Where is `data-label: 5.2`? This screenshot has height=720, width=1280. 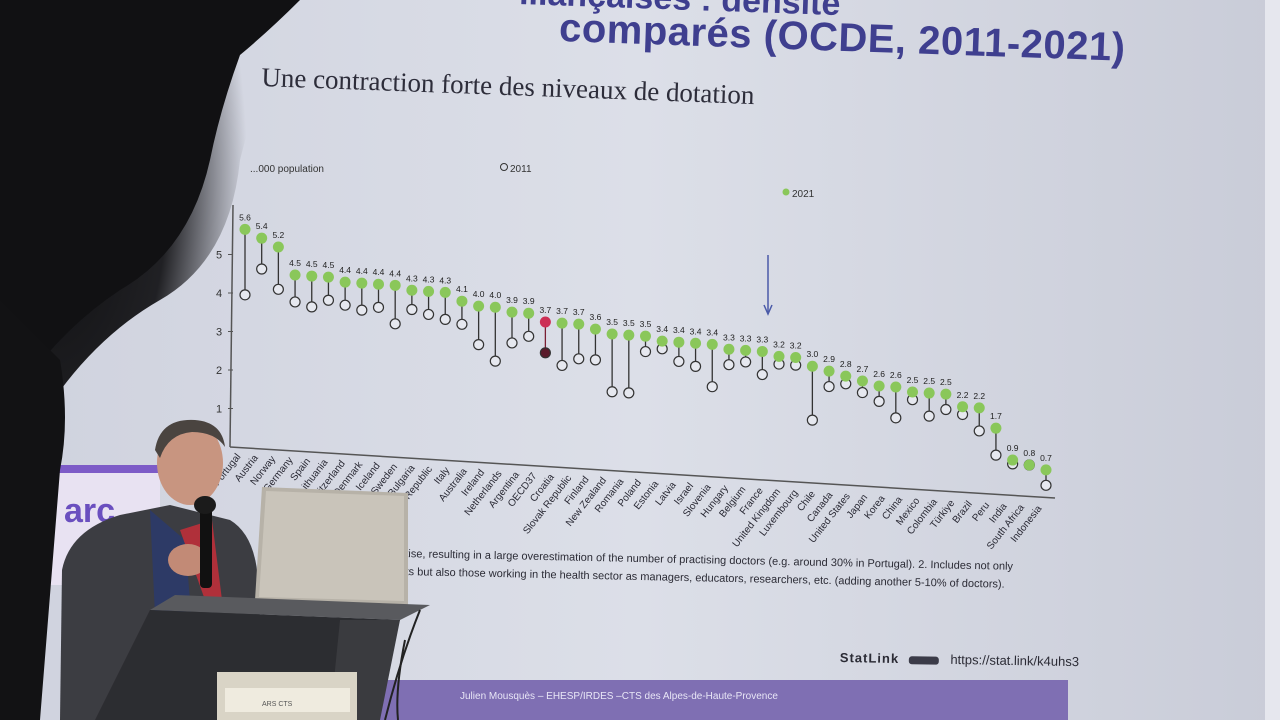
data-label: 5.2 is located at coordinates (278, 235).